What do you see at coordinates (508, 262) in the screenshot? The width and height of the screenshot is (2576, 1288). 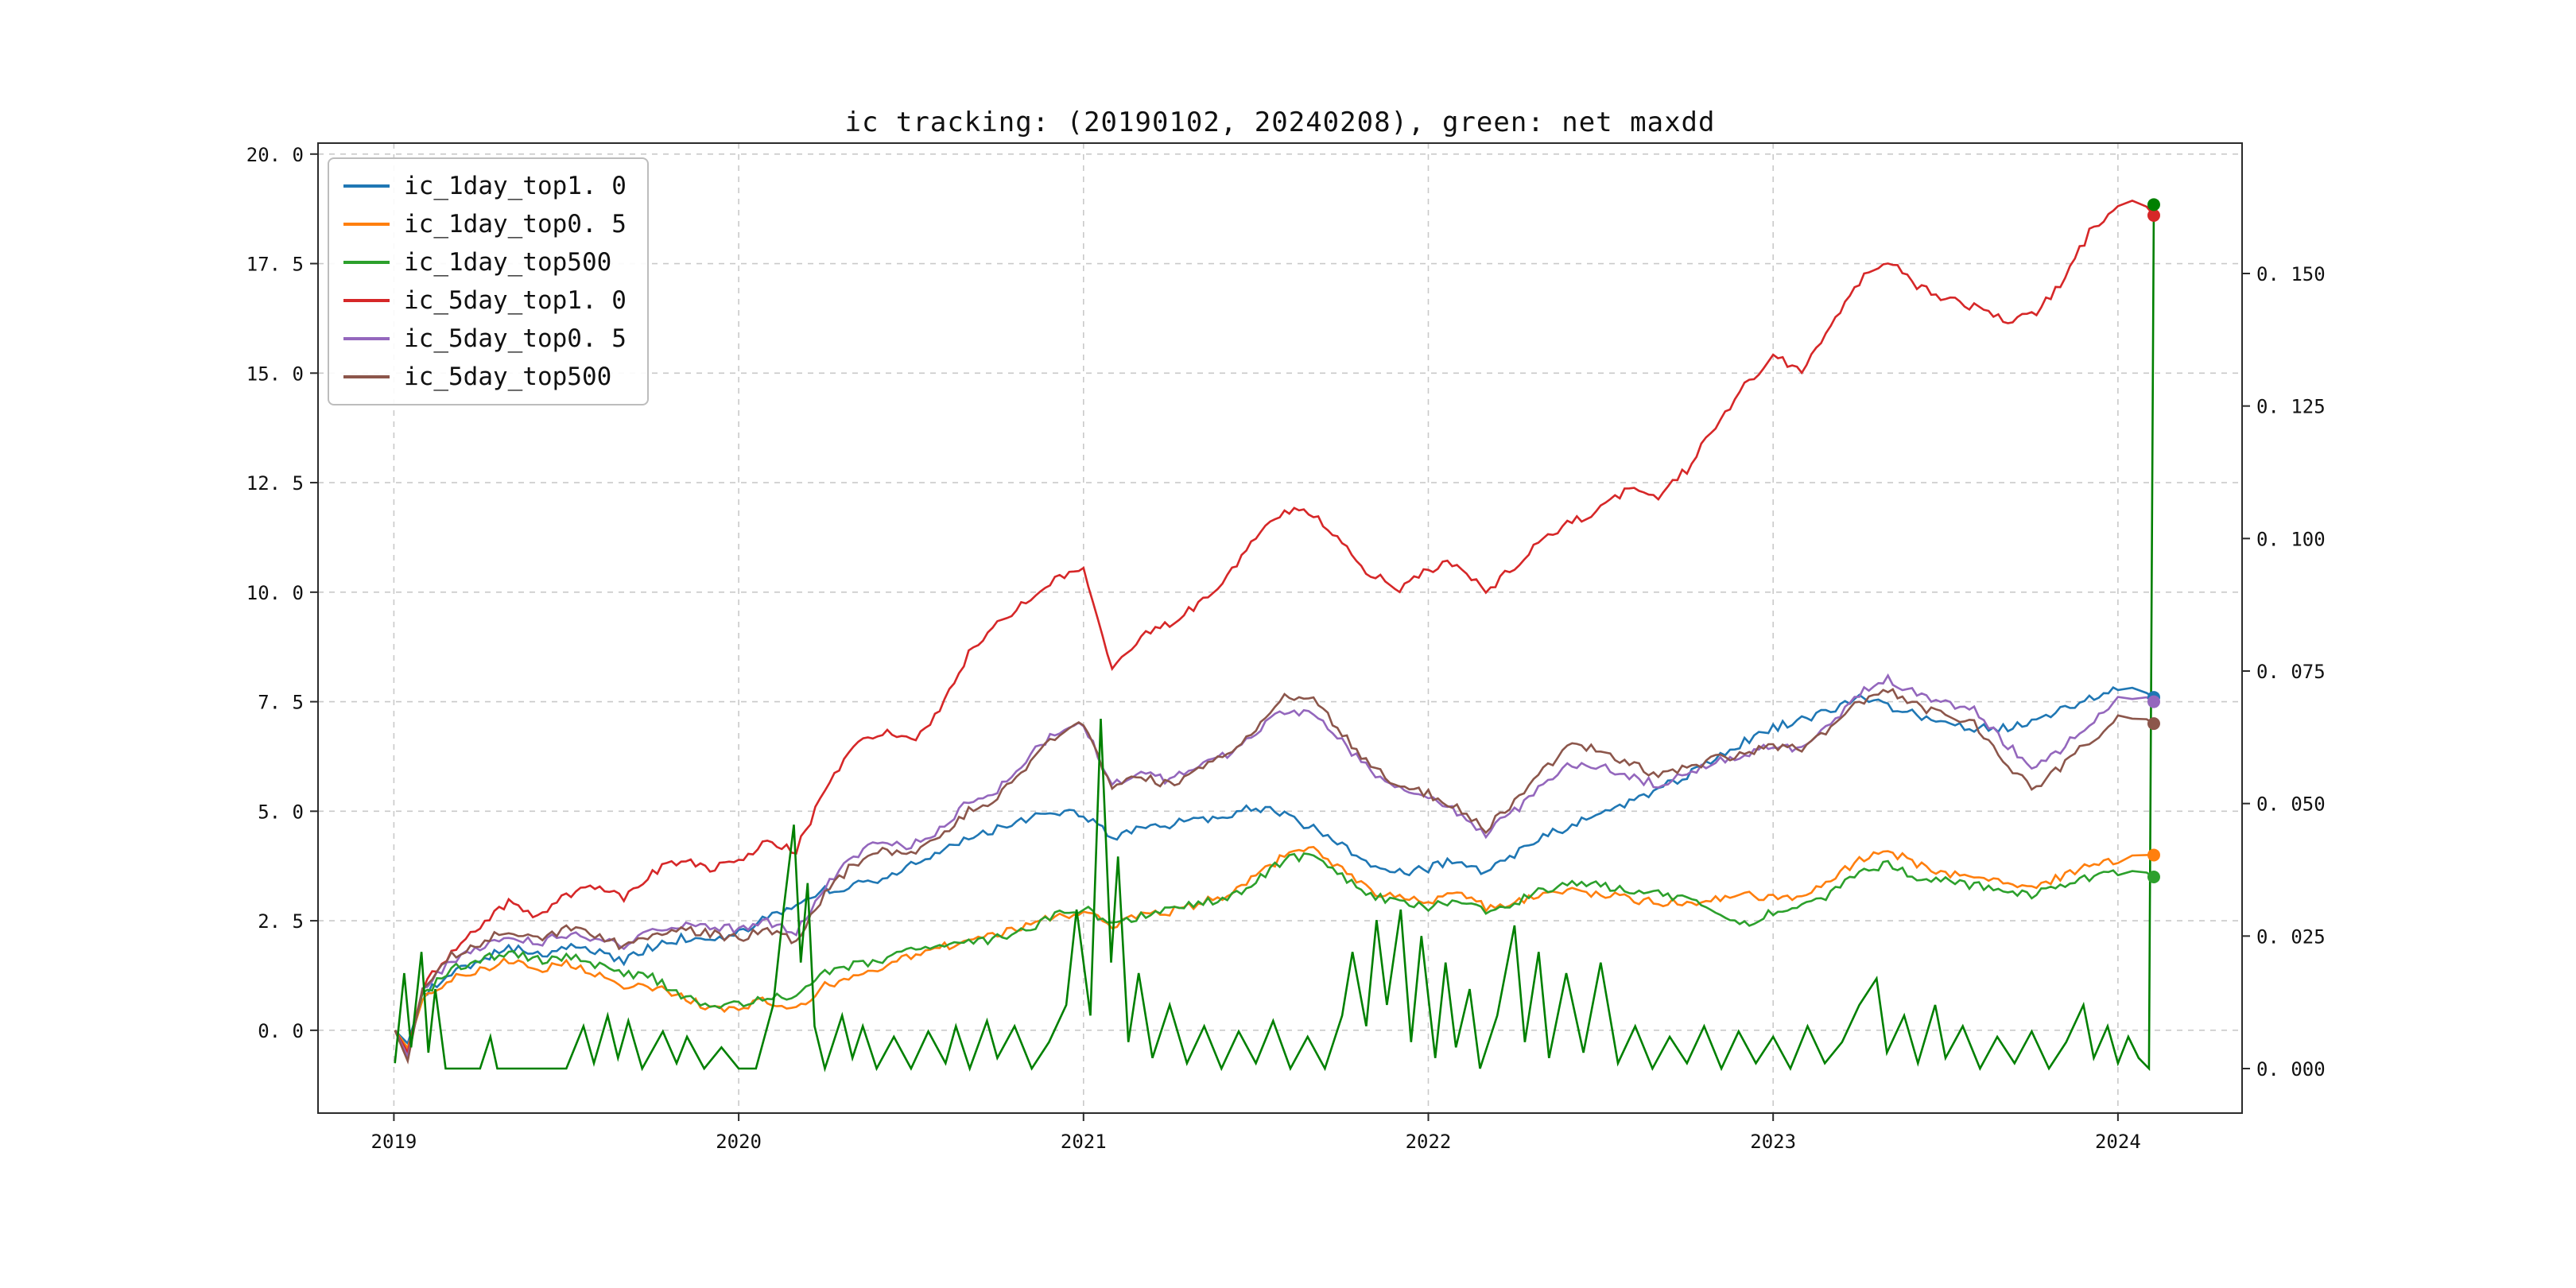 I see `legend-item-label: ic_1day_top500` at bounding box center [508, 262].